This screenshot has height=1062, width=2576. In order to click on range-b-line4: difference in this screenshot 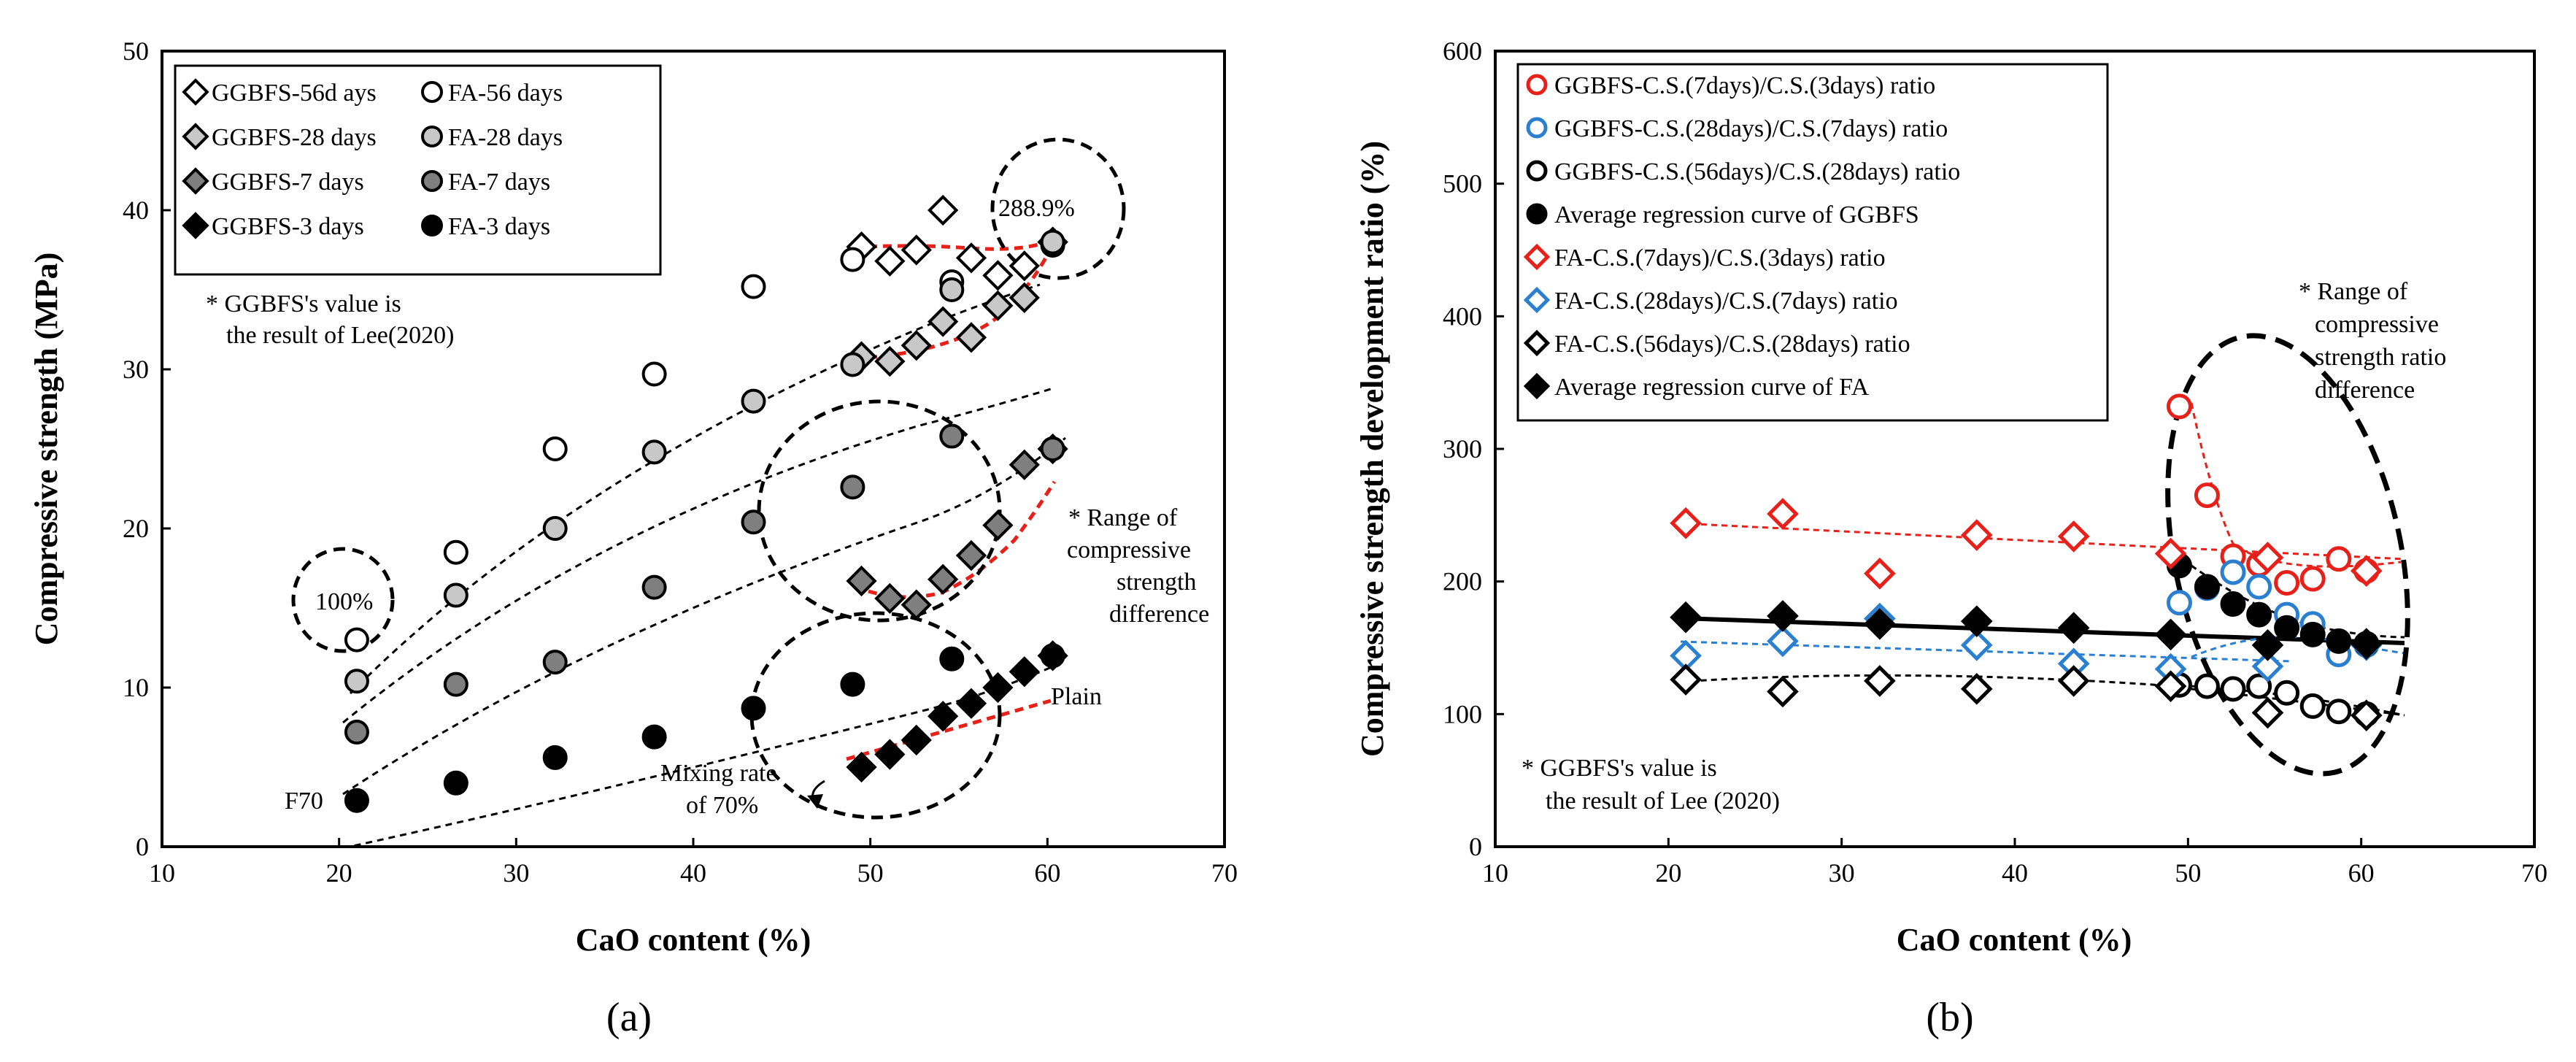, I will do `click(2365, 390)`.